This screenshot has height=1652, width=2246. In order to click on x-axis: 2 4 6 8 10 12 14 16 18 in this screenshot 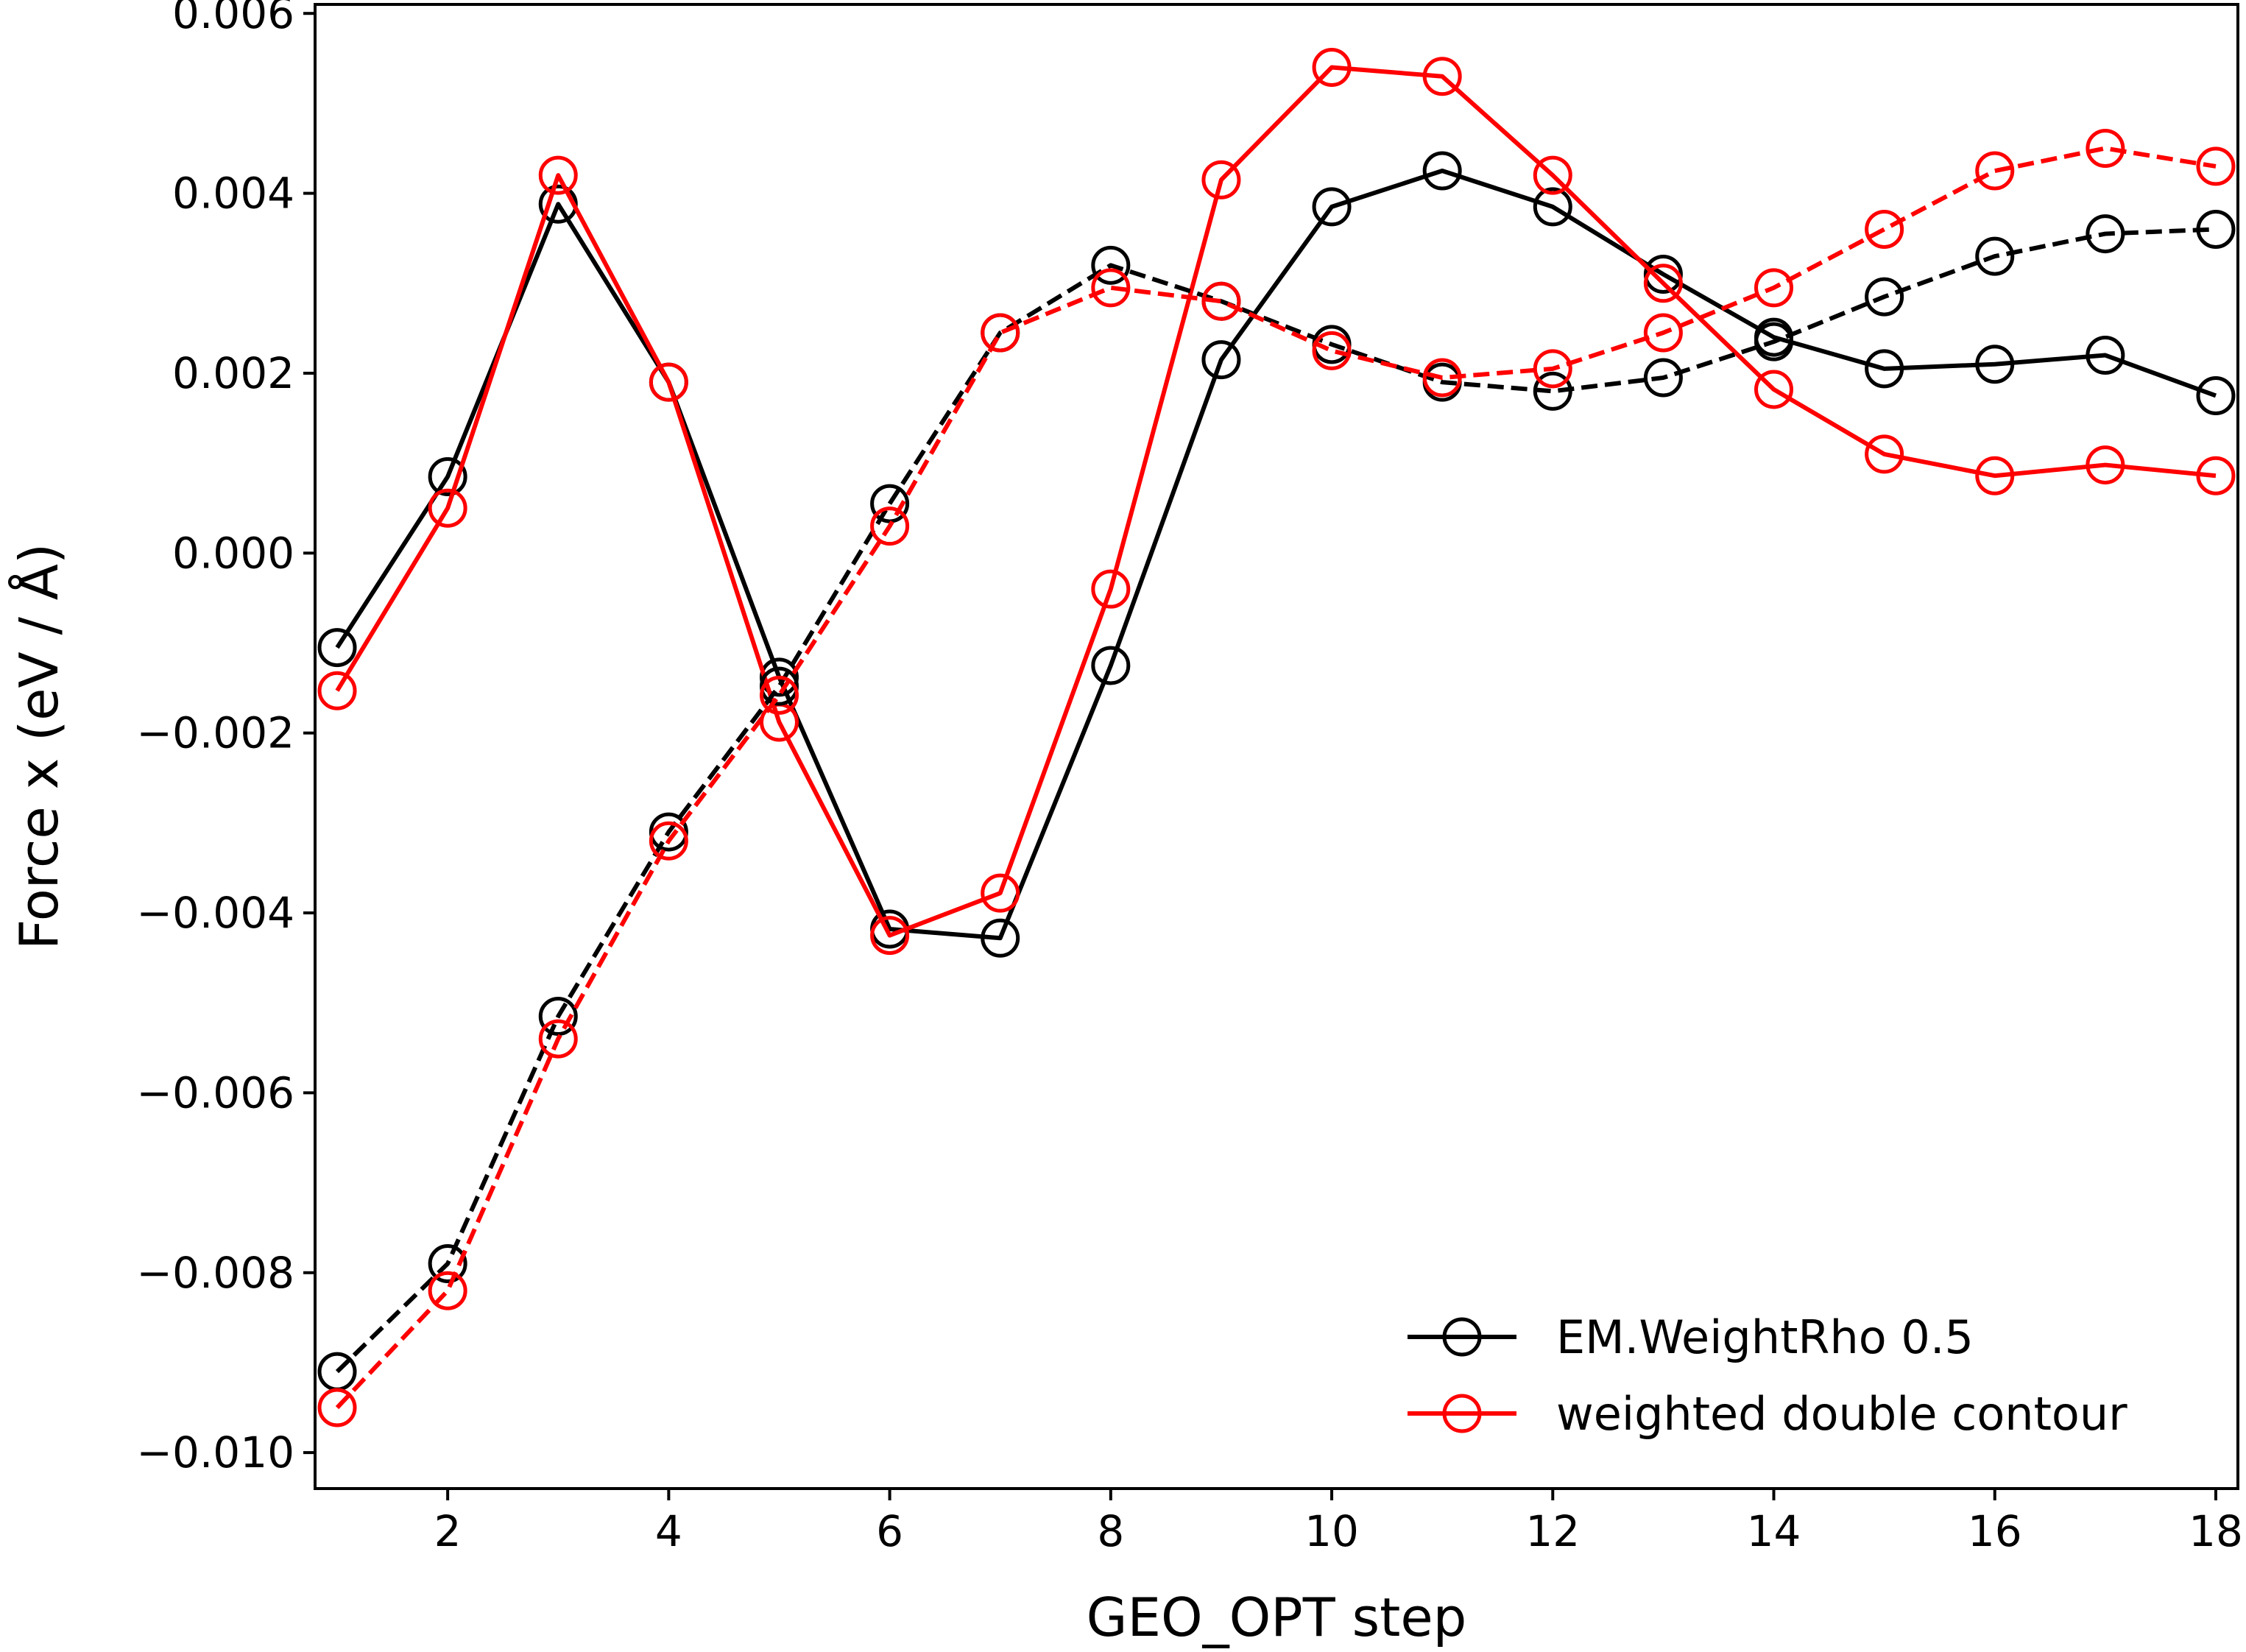, I will do `click(1338, 1522)`.